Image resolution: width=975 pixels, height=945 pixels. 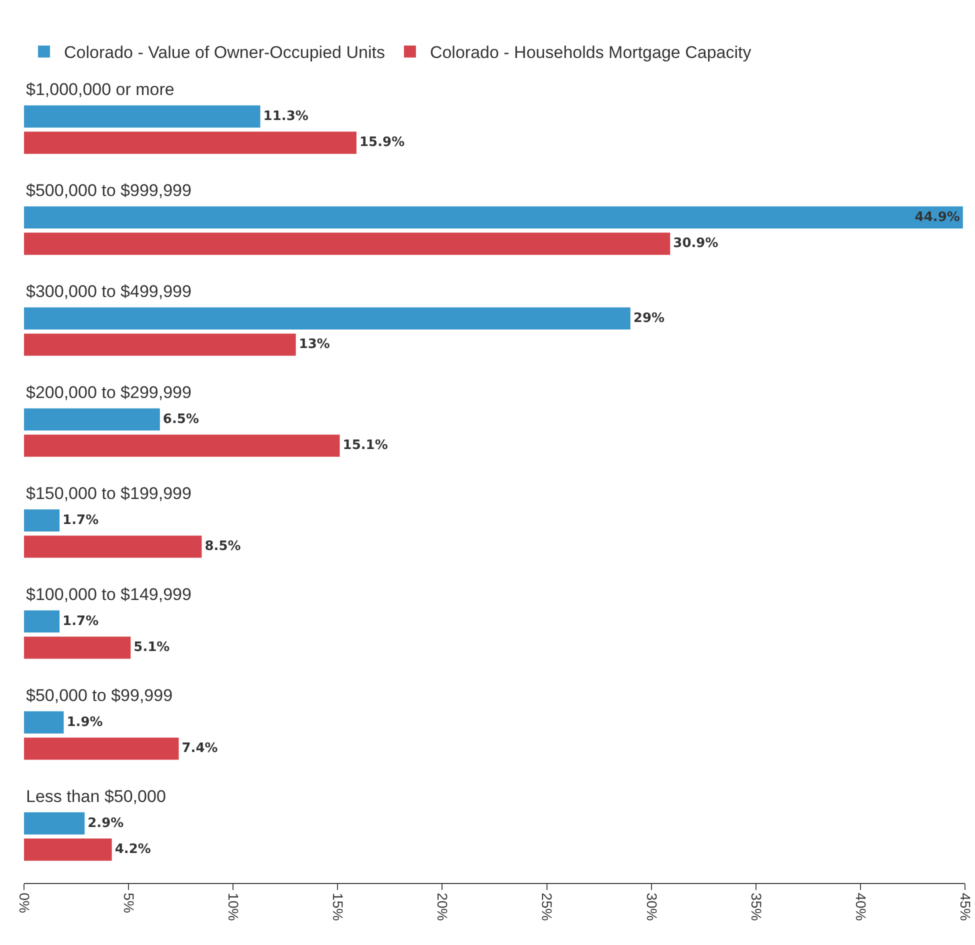 What do you see at coordinates (285, 116) in the screenshot?
I see `data-label: 11.3%` at bounding box center [285, 116].